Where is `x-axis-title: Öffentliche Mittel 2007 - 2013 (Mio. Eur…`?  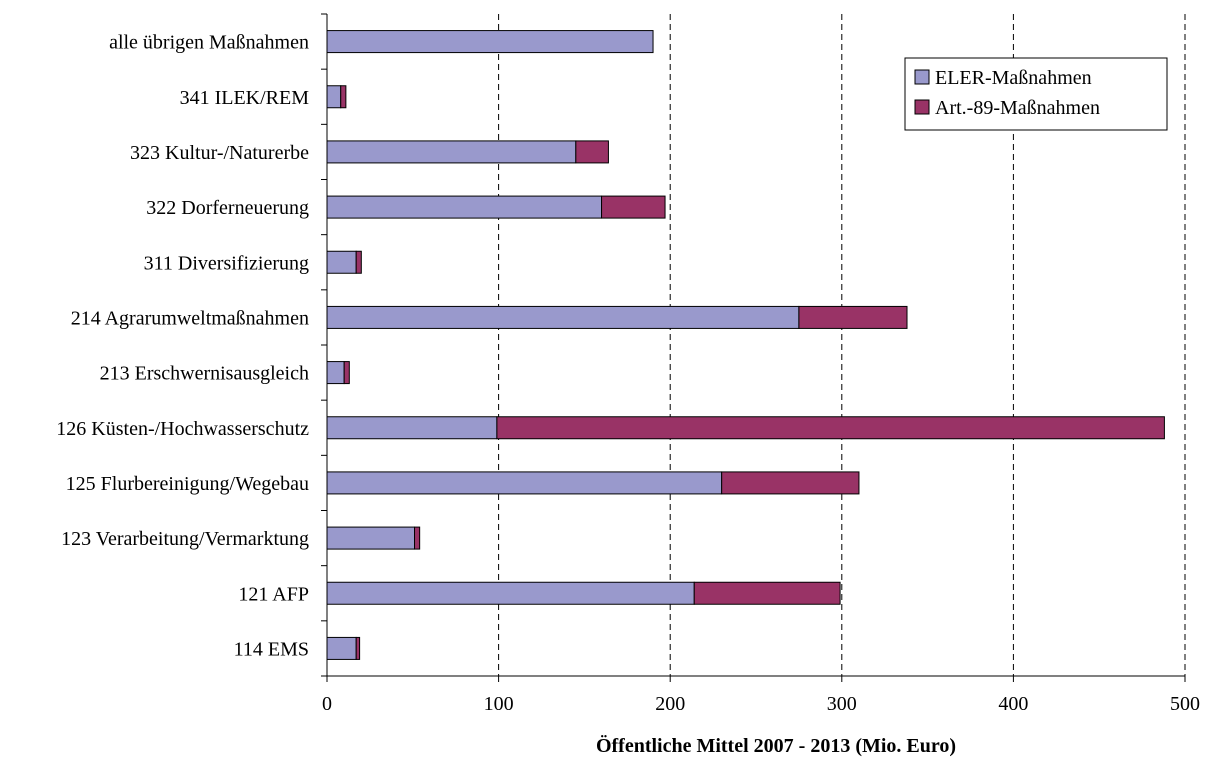 x-axis-title: Öffentliche Mittel 2007 - 2013 (Mio. Eur… is located at coordinates (776, 745).